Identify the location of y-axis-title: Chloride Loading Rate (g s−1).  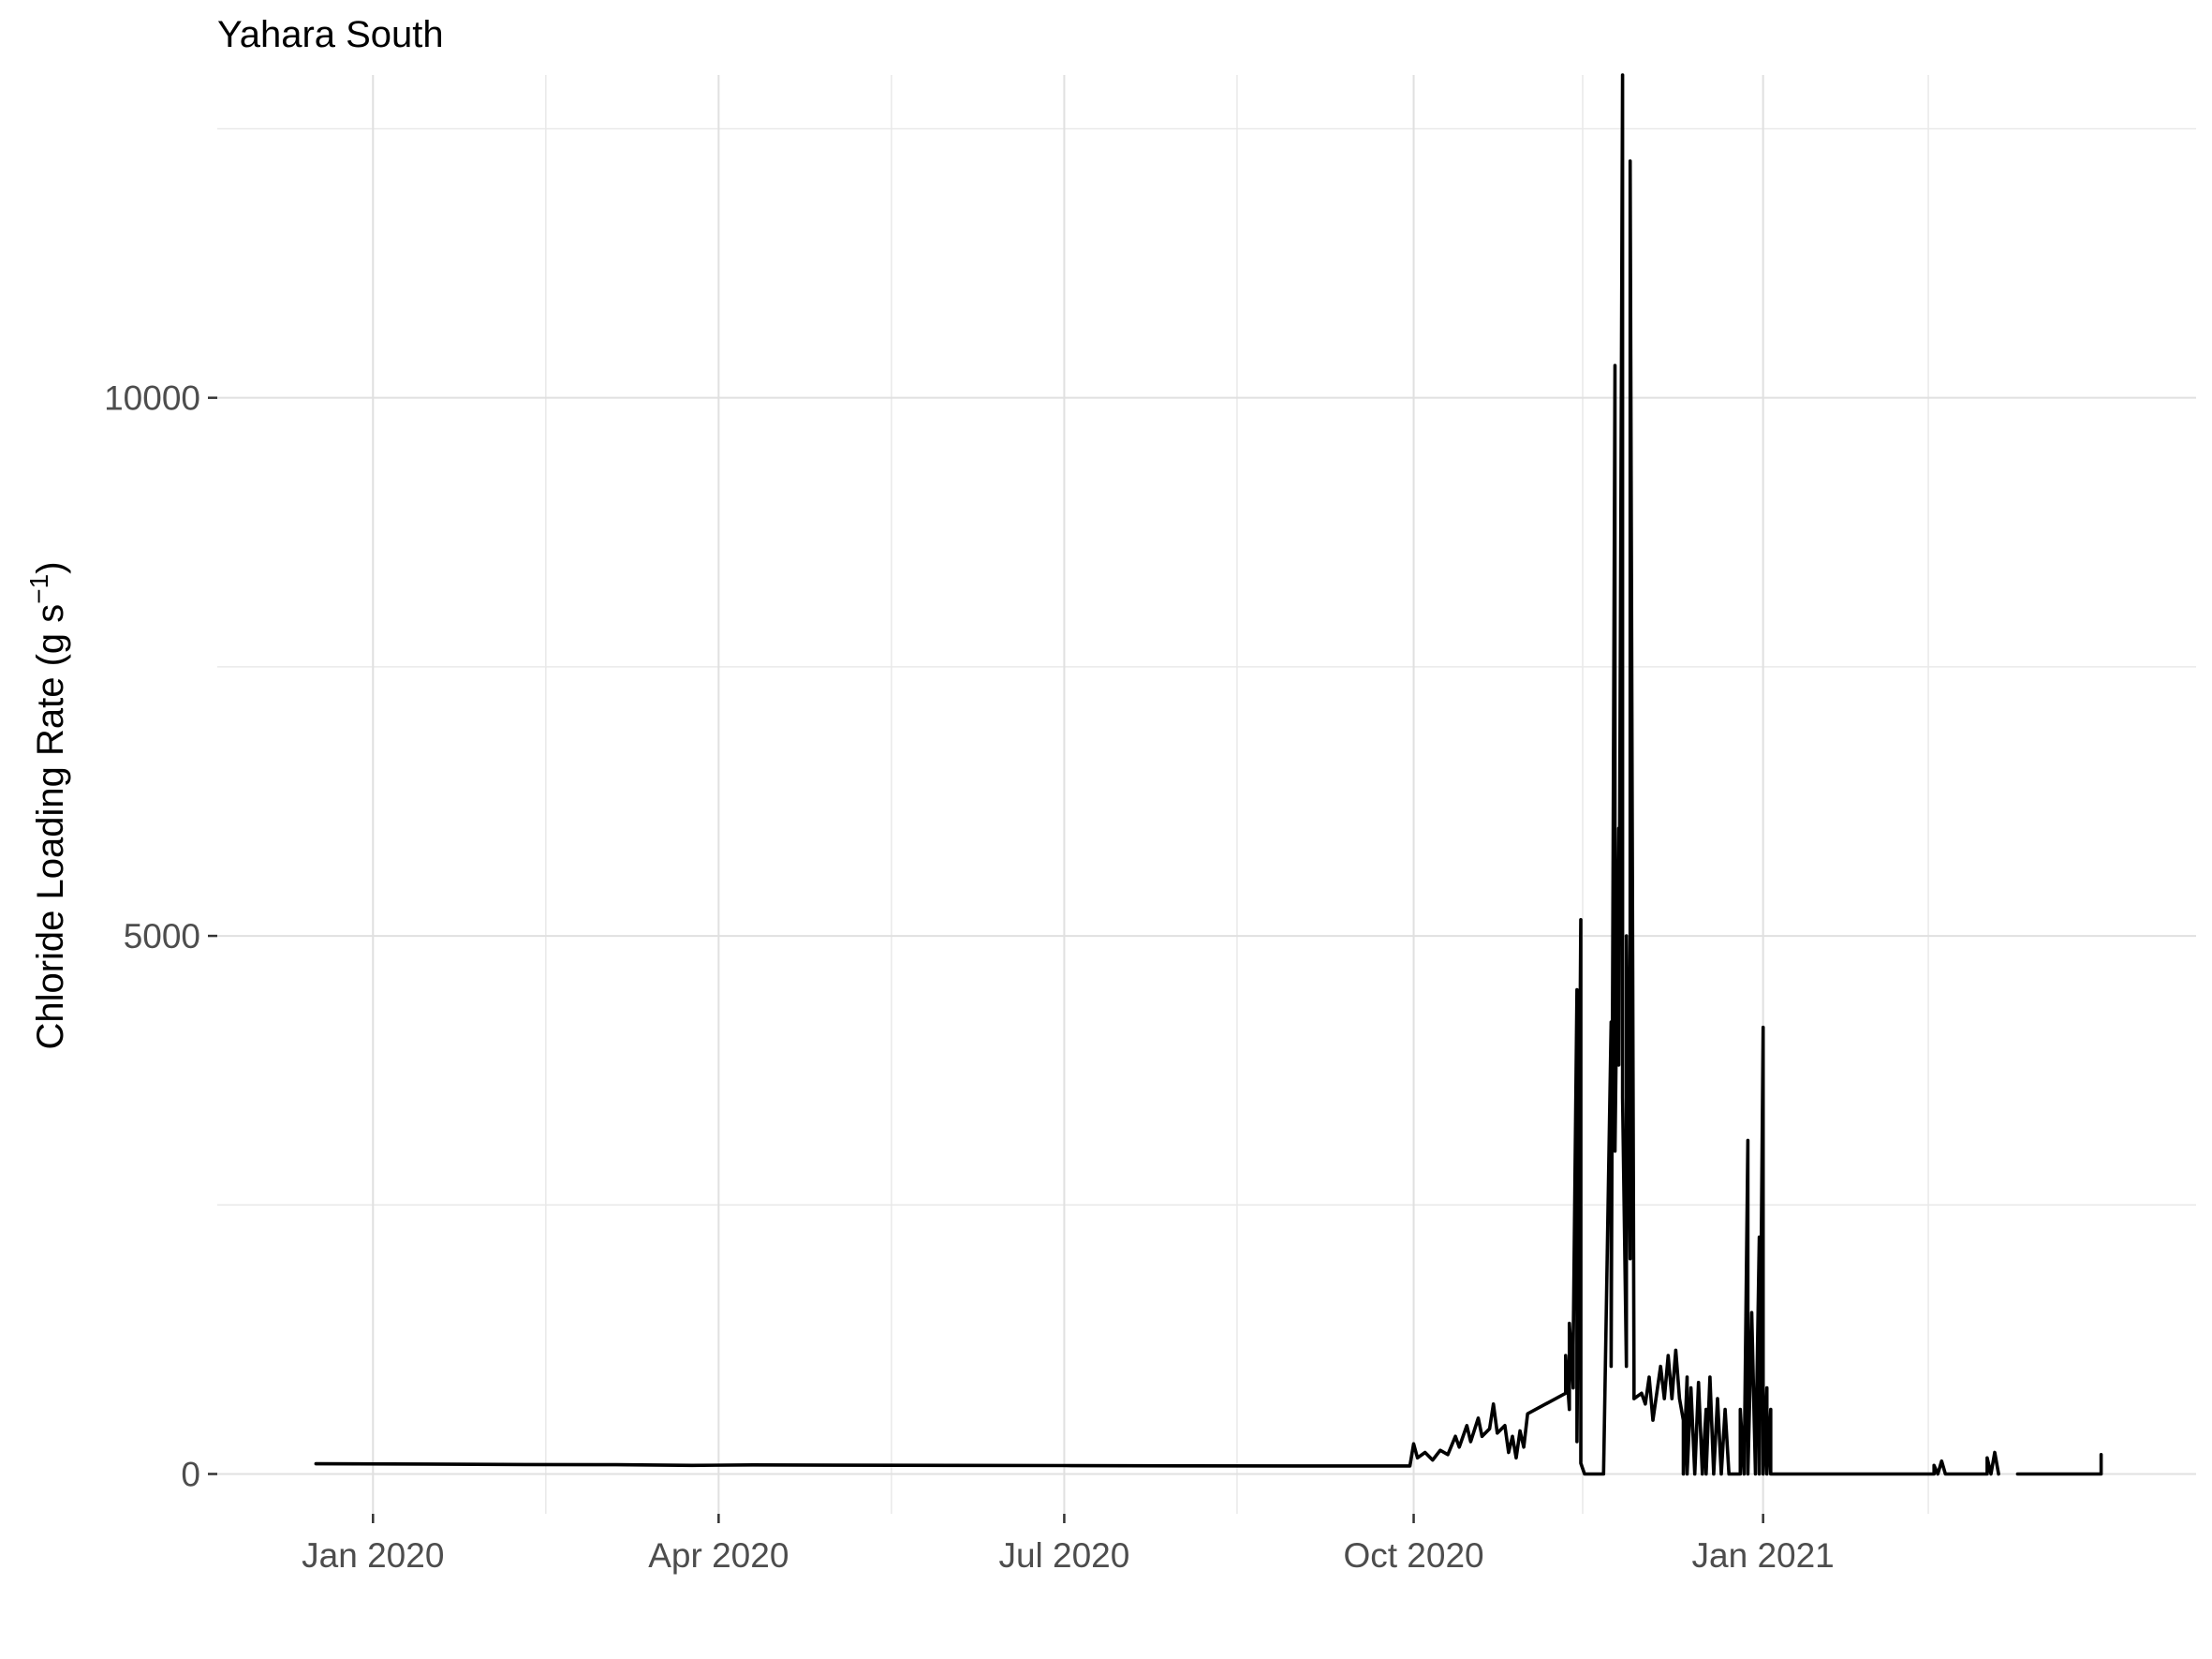
(47, 805).